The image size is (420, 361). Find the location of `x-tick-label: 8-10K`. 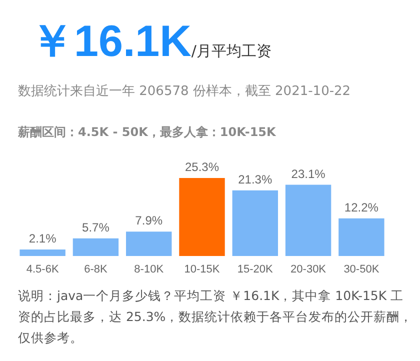

x-tick-label: 8-10K is located at coordinates (149, 270).